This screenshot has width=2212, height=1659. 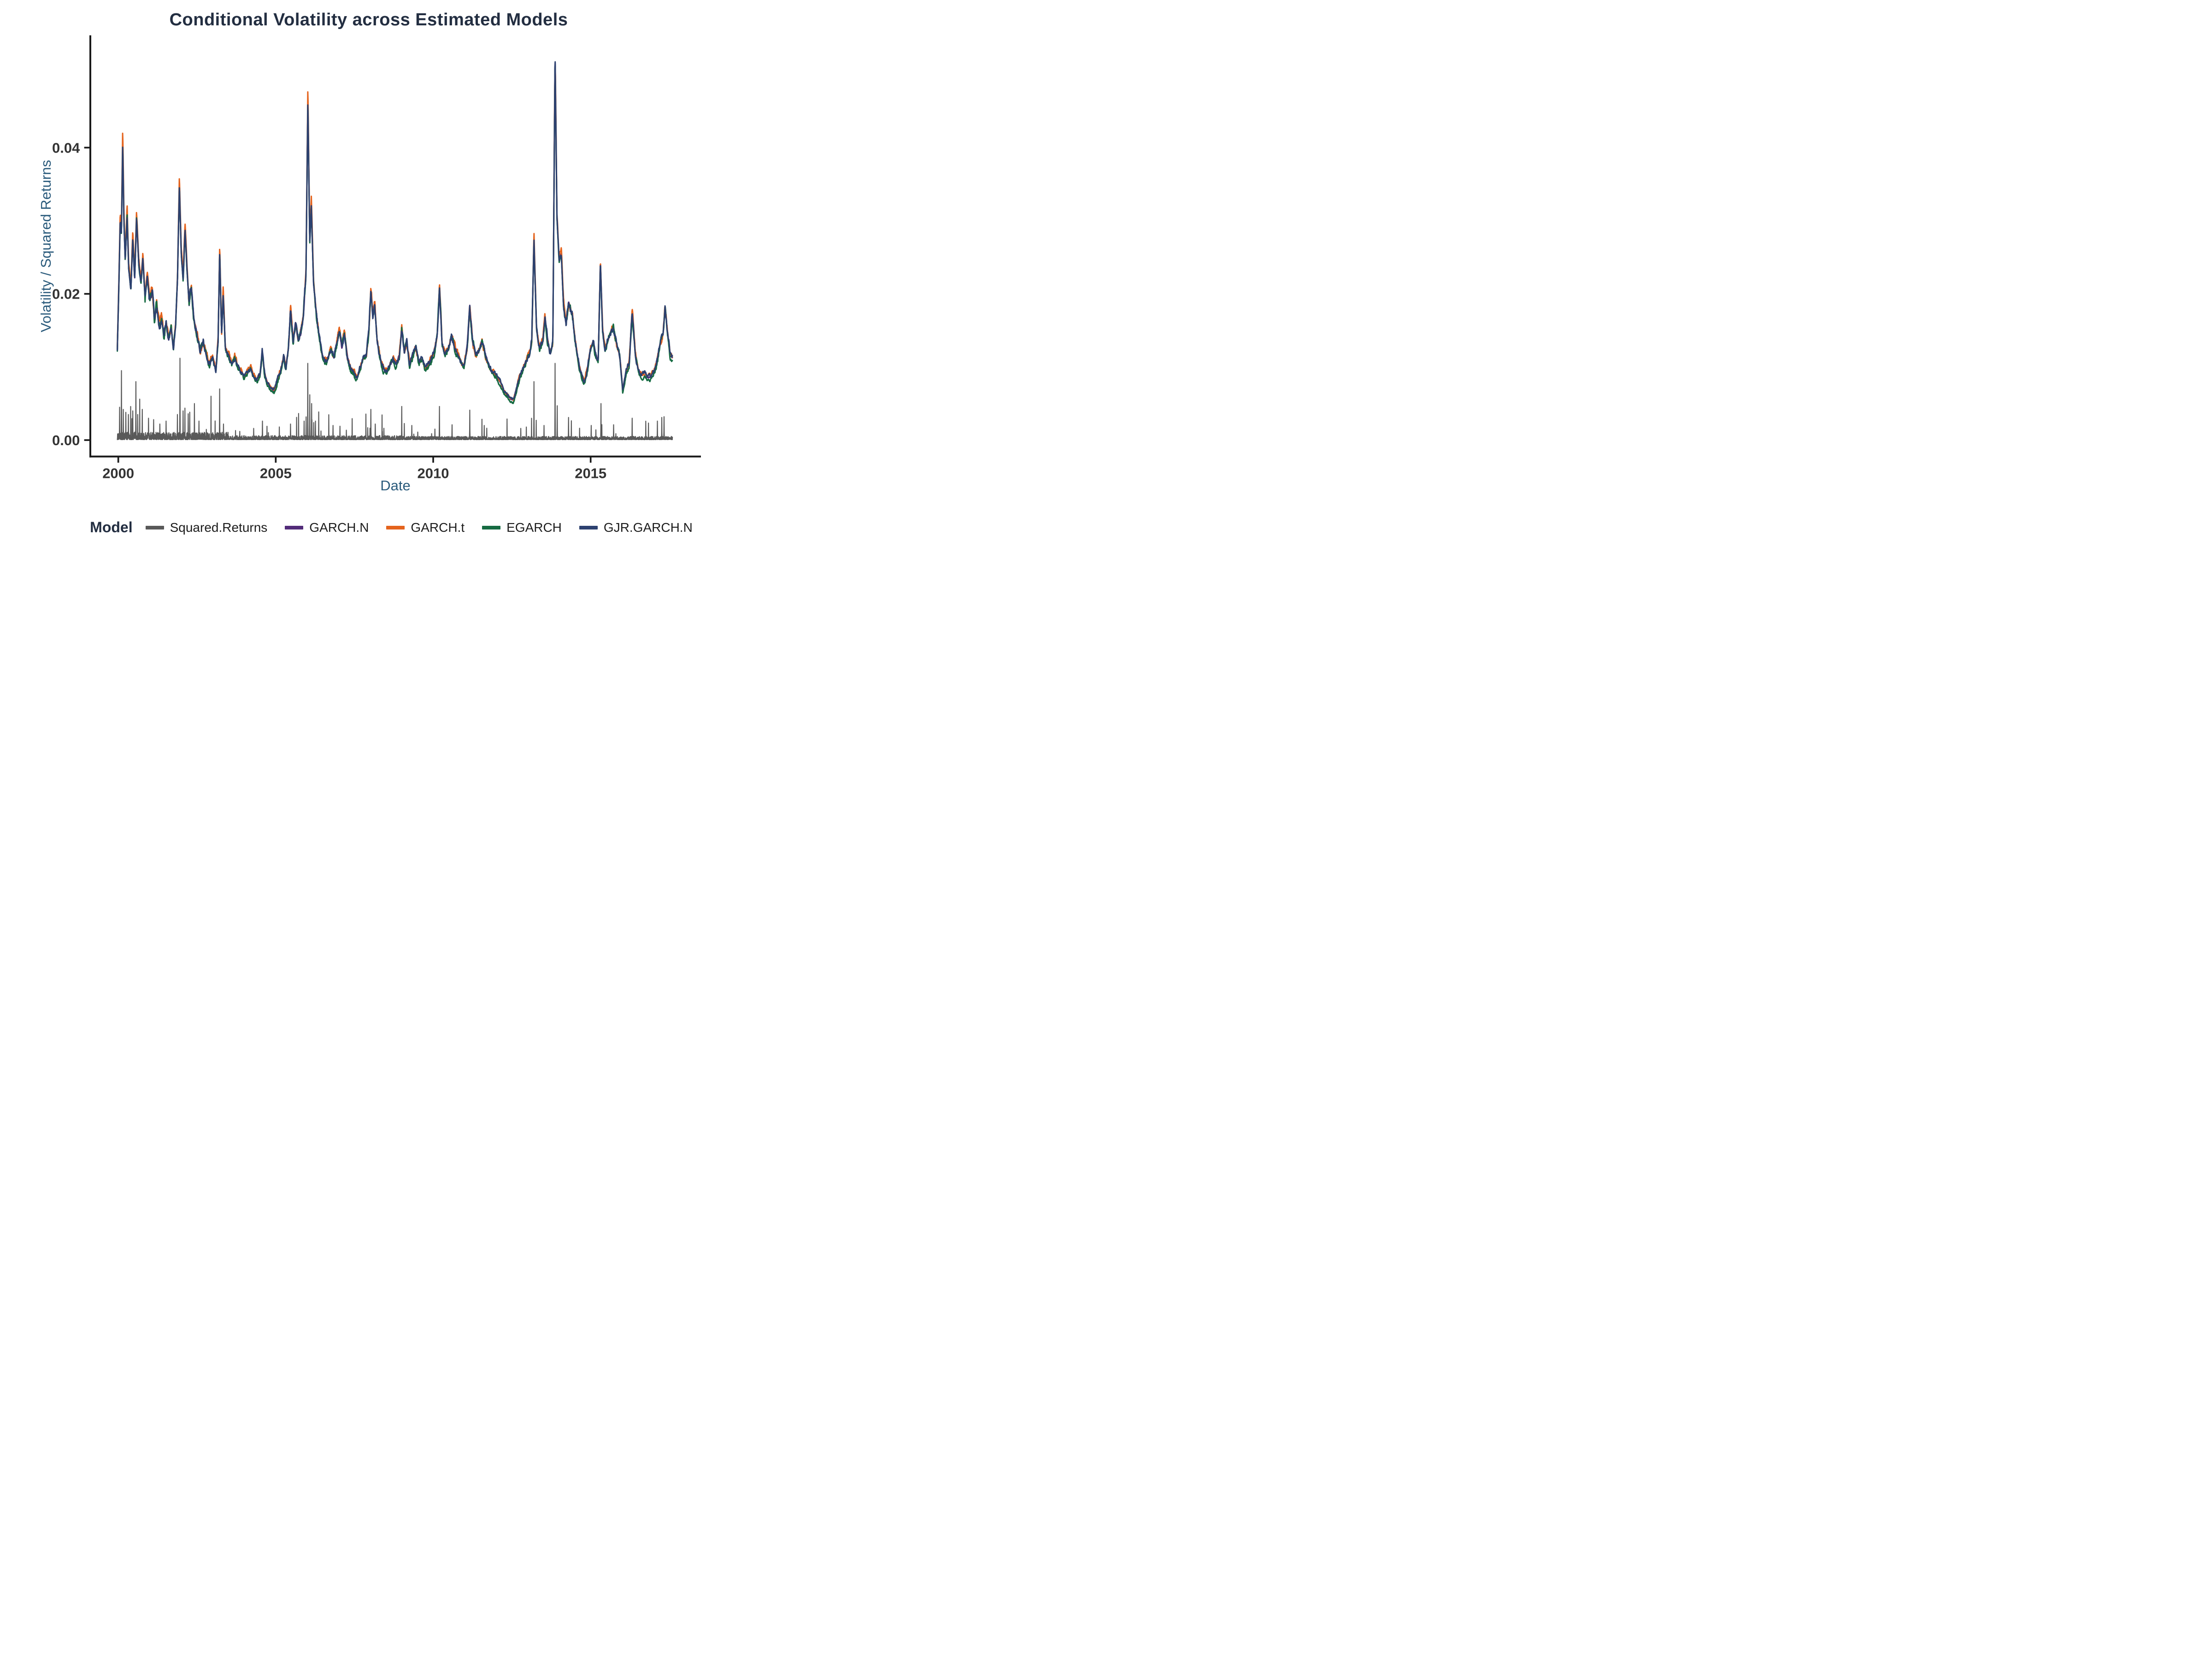 I want to click on x-axis-title: Date, so click(x=395, y=485).